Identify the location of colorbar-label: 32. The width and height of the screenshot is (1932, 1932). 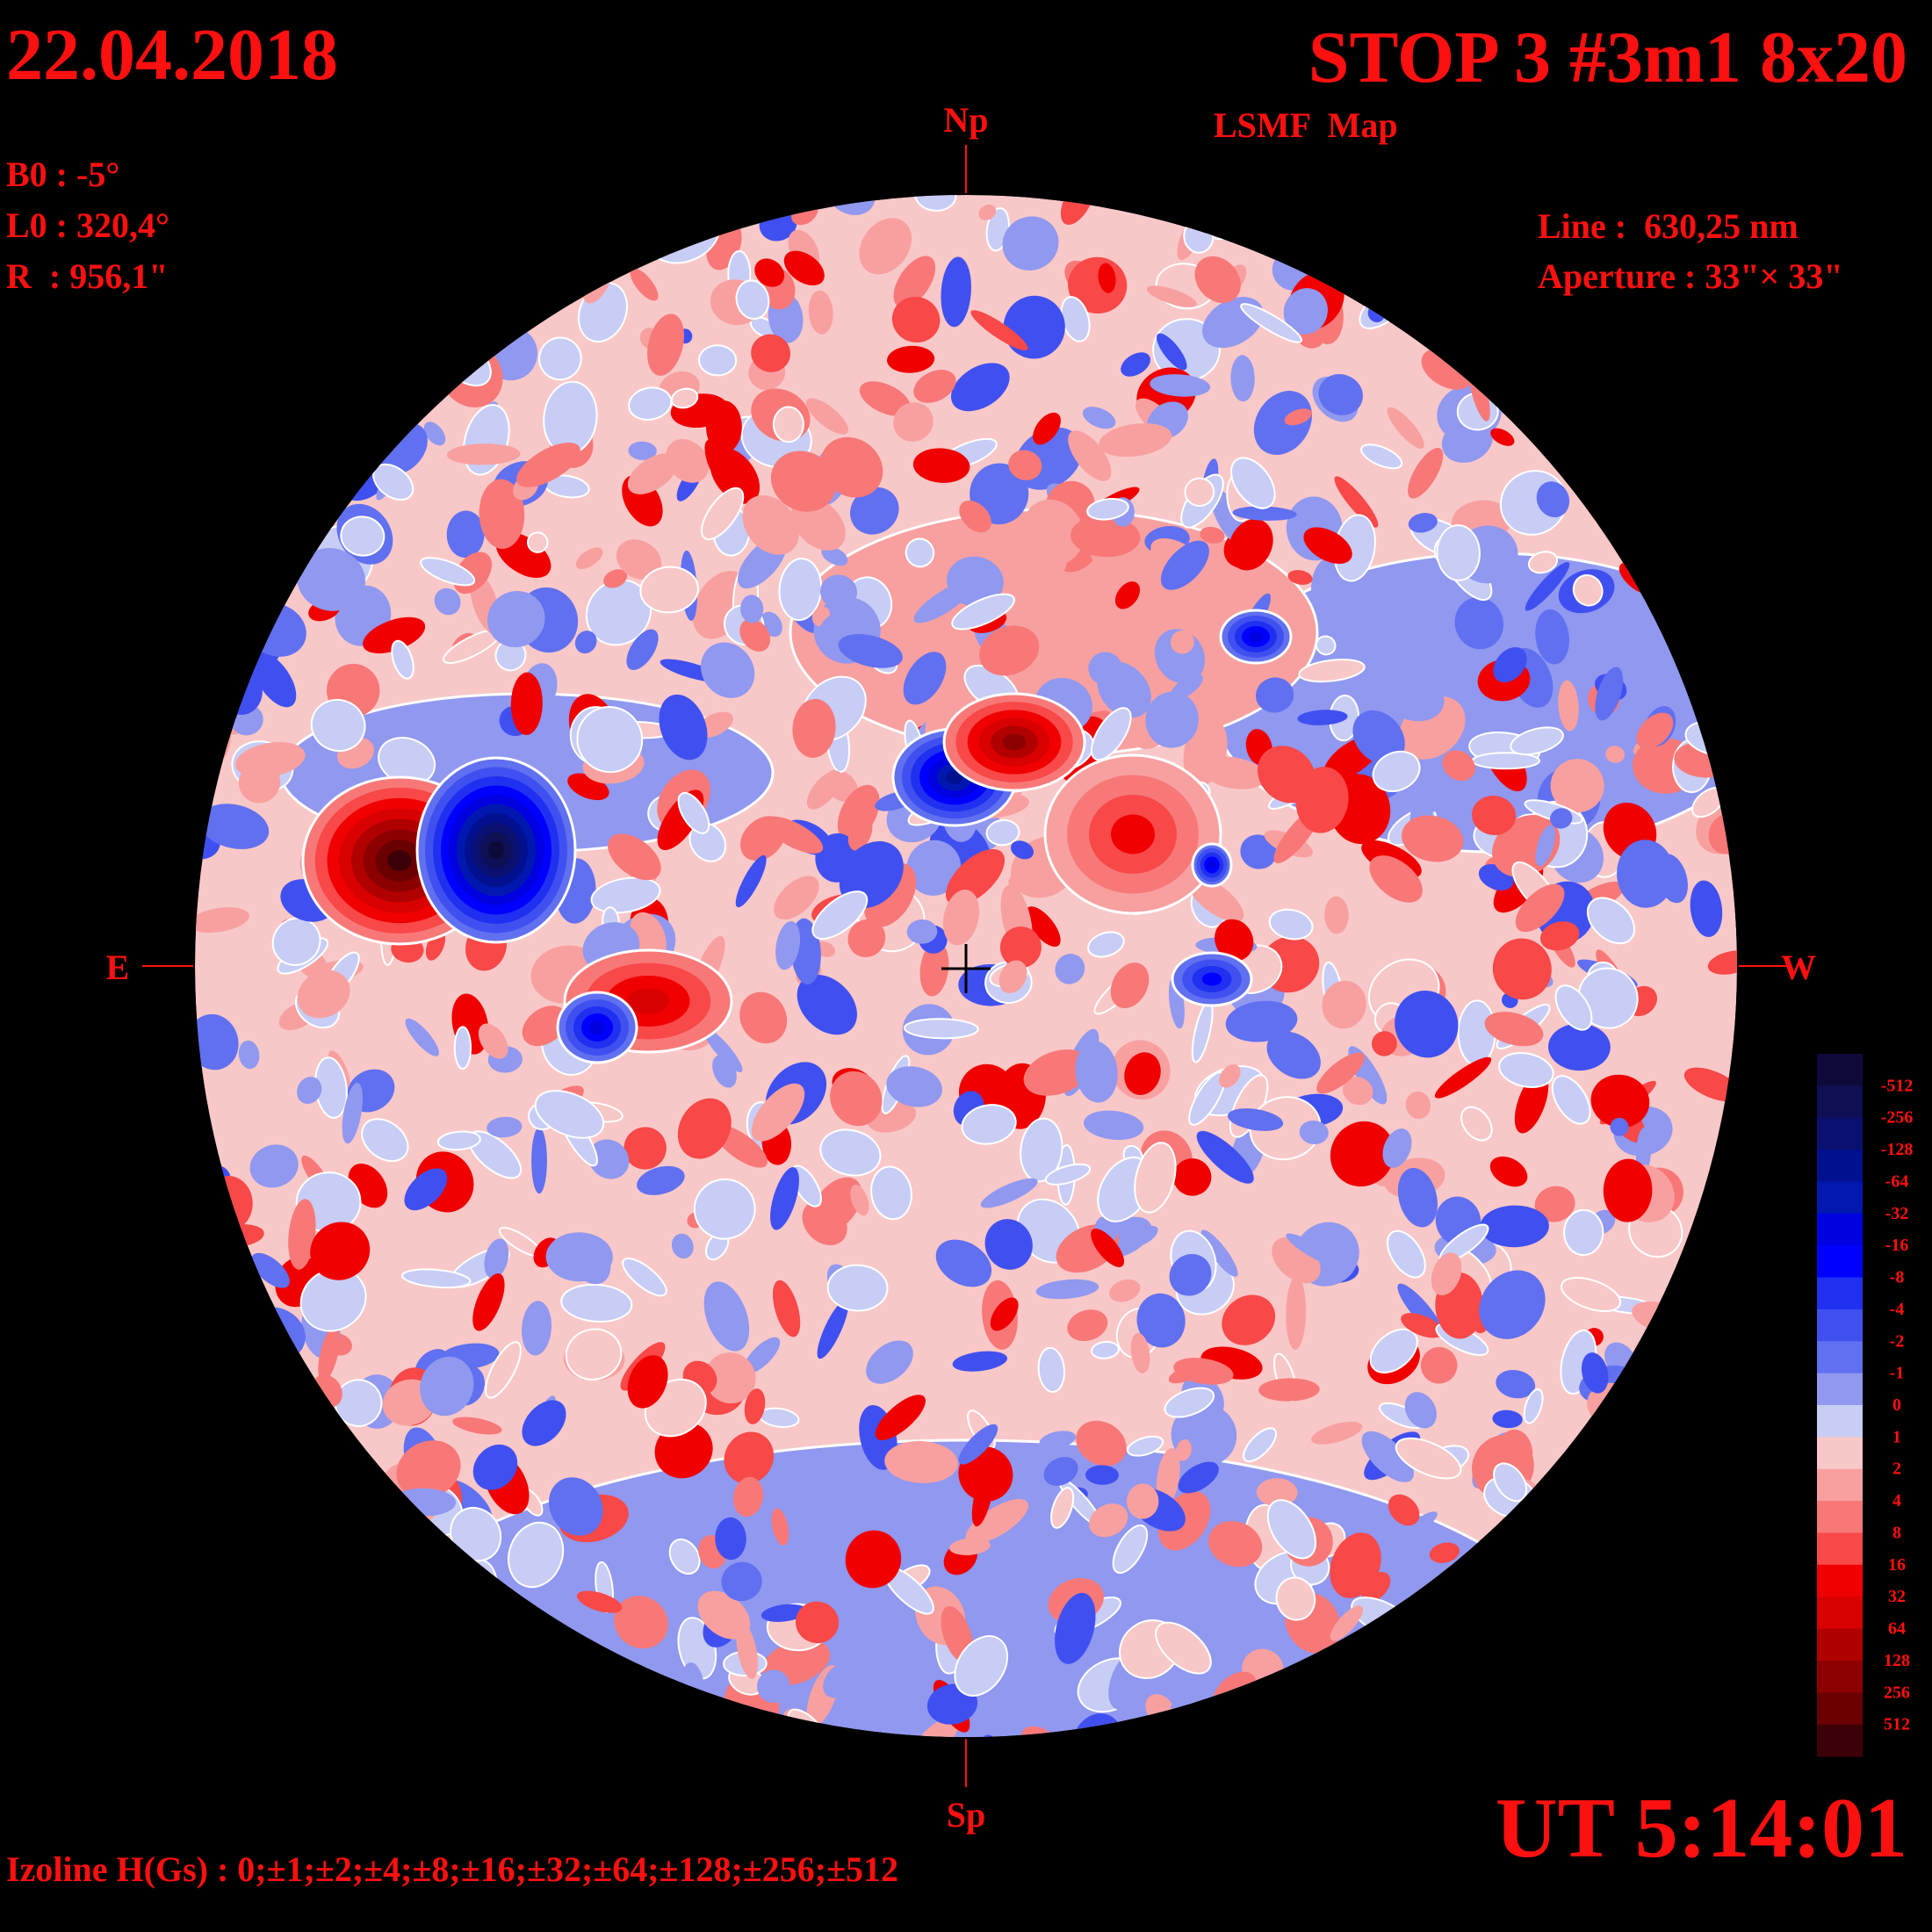
(1897, 1596).